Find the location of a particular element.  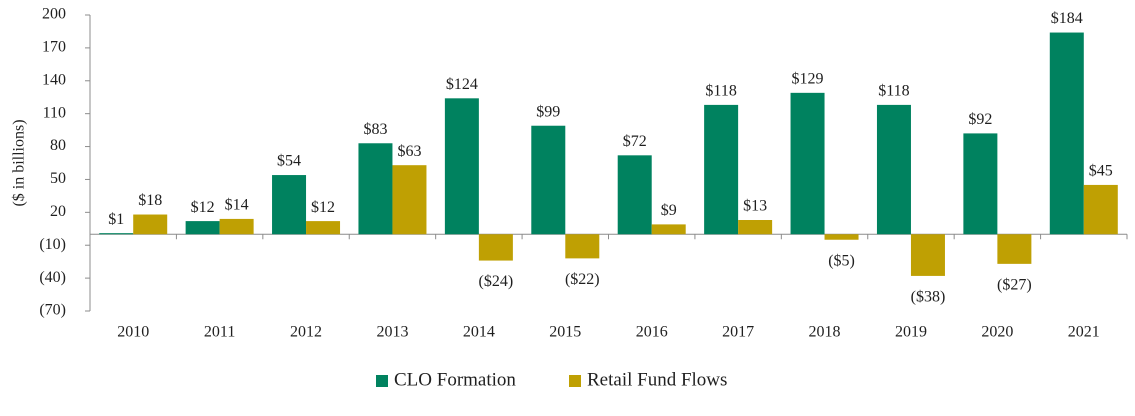

data-label: $129 is located at coordinates (808, 79).